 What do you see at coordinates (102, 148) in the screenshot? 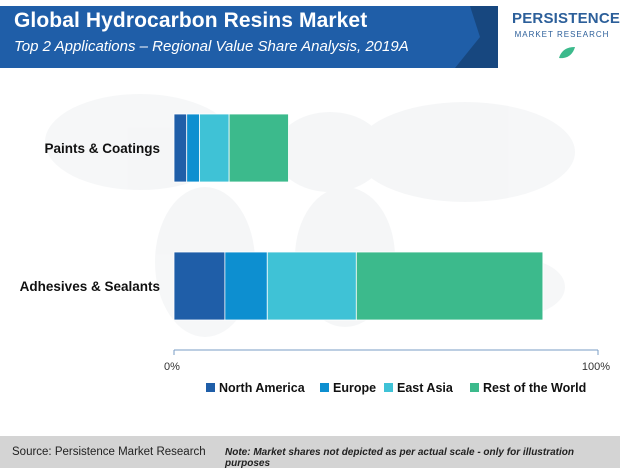
I see `category-label: Paints & Coatings` at bounding box center [102, 148].